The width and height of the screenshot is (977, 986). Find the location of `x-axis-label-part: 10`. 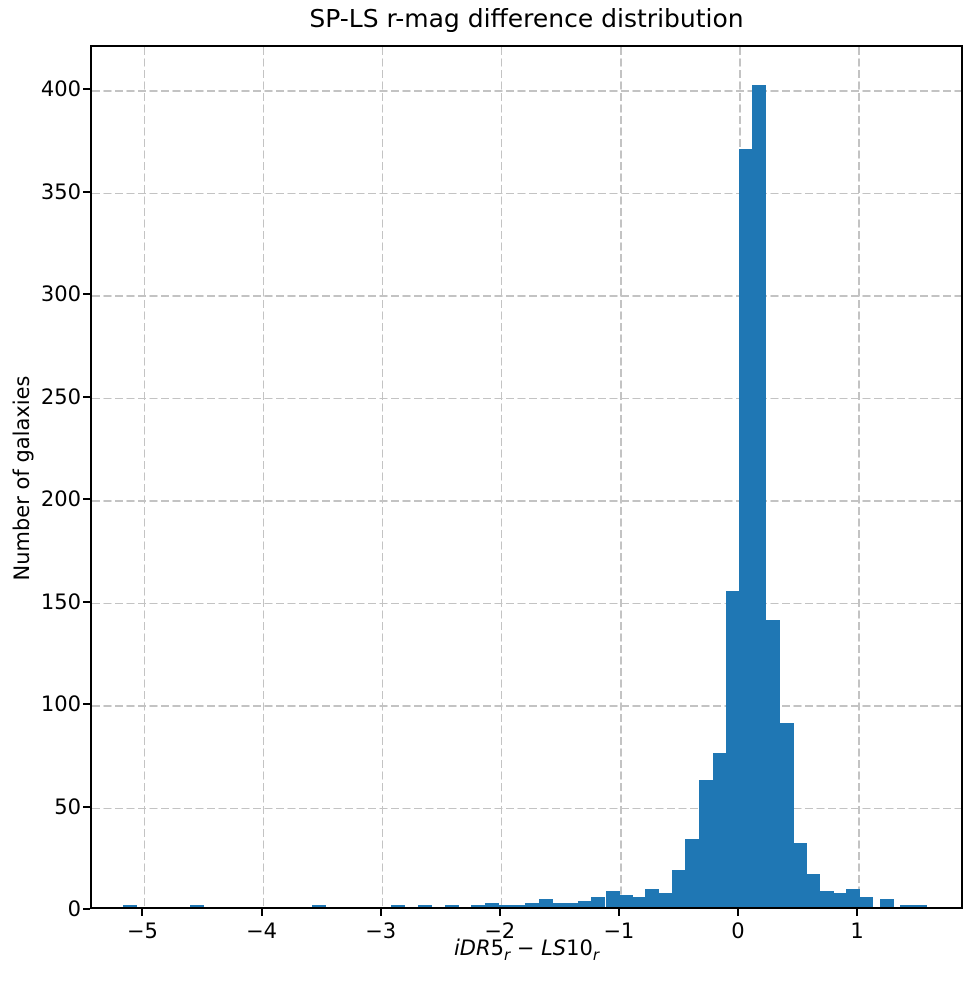

x-axis-label-part: 10 is located at coordinates (579, 948).